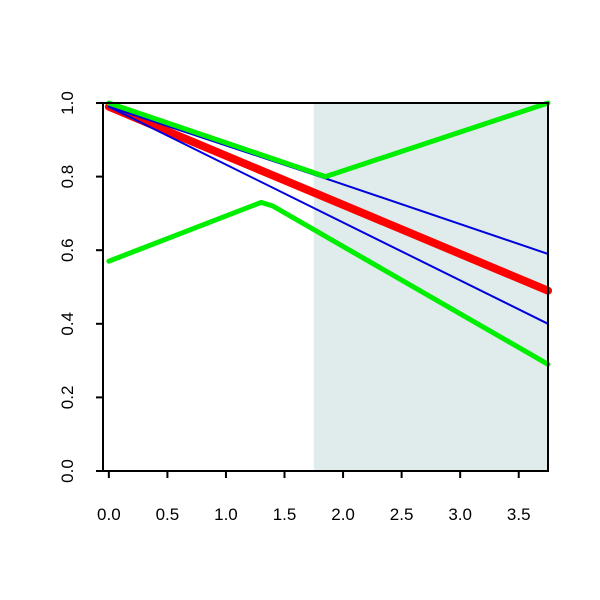 The image size is (600, 600). I want to click on x-tick-label: 3.0, so click(460, 514).